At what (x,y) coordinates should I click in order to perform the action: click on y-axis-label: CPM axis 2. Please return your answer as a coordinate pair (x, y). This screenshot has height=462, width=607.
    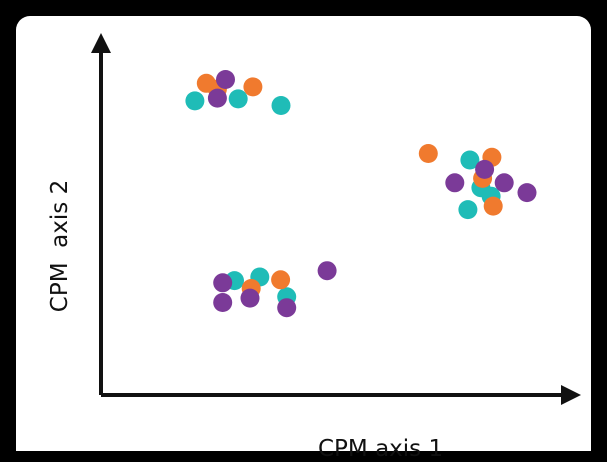
    Looking at the image, I should click on (60, 246).